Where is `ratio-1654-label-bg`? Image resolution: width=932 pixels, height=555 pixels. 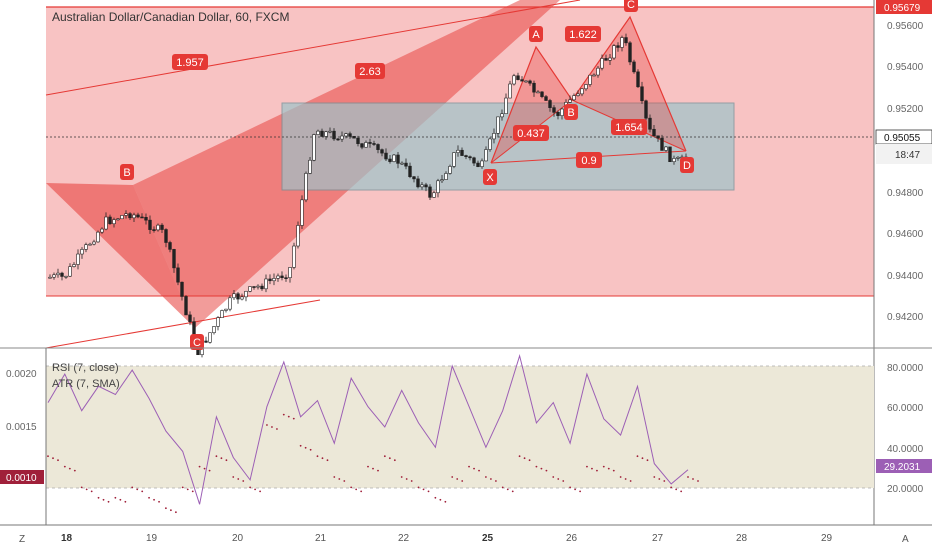 ratio-1654-label-bg is located at coordinates (629, 127).